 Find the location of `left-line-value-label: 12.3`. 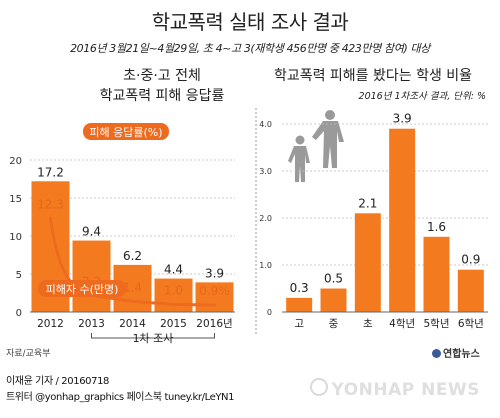

left-line-value-label: 12.3 is located at coordinates (50, 205).